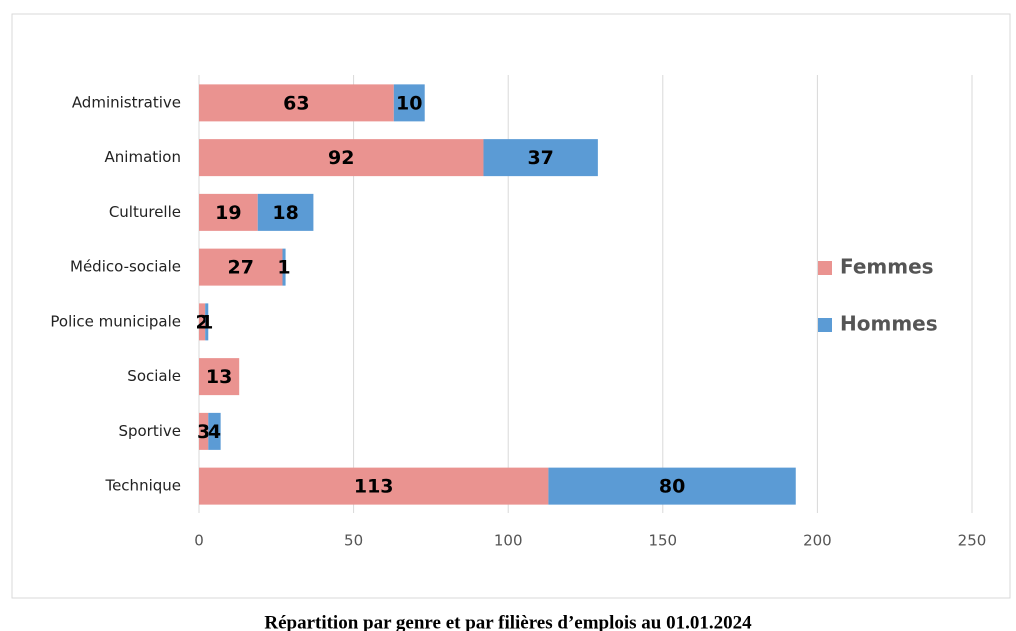 The image size is (1016, 631). I want to click on data-label: 18, so click(285, 213).